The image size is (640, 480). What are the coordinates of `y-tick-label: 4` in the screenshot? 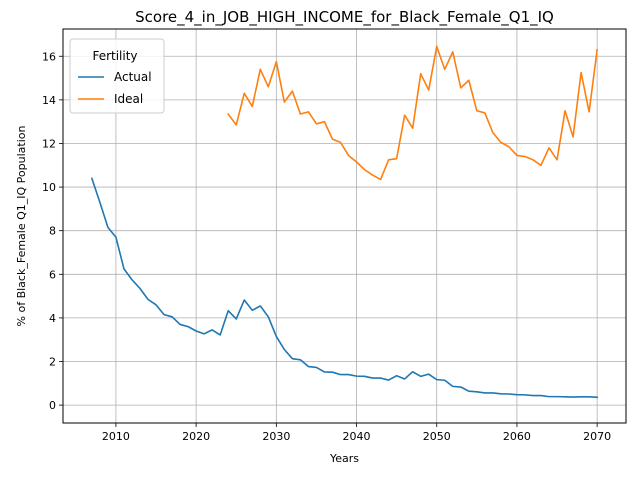 It's located at (52, 318).